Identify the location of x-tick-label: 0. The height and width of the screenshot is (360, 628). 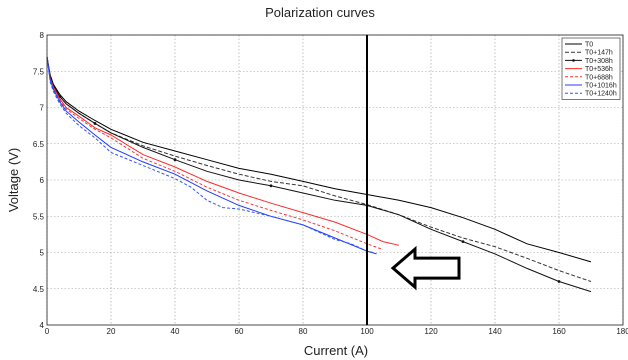
(47, 331).